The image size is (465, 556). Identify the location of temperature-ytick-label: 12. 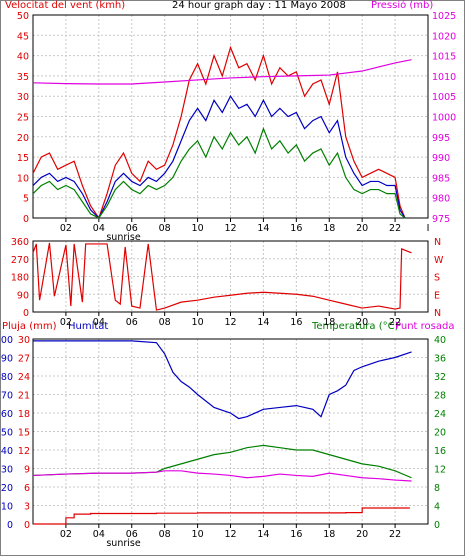
(440, 470).